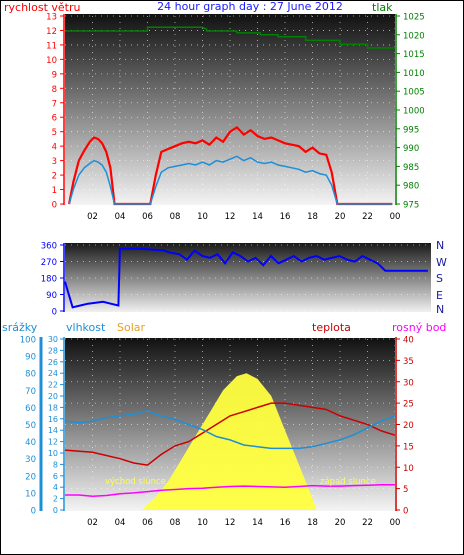  Describe the element at coordinates (230, 180) in the screenshot. I see `wind-average-line` at that location.